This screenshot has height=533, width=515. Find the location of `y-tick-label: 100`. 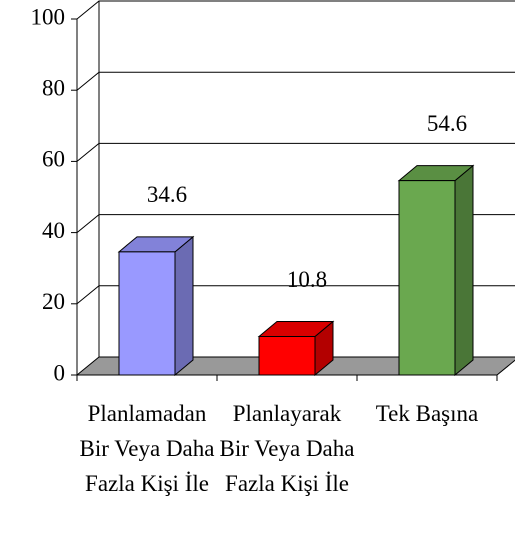

y-tick-label: 100 is located at coordinates (48, 16).